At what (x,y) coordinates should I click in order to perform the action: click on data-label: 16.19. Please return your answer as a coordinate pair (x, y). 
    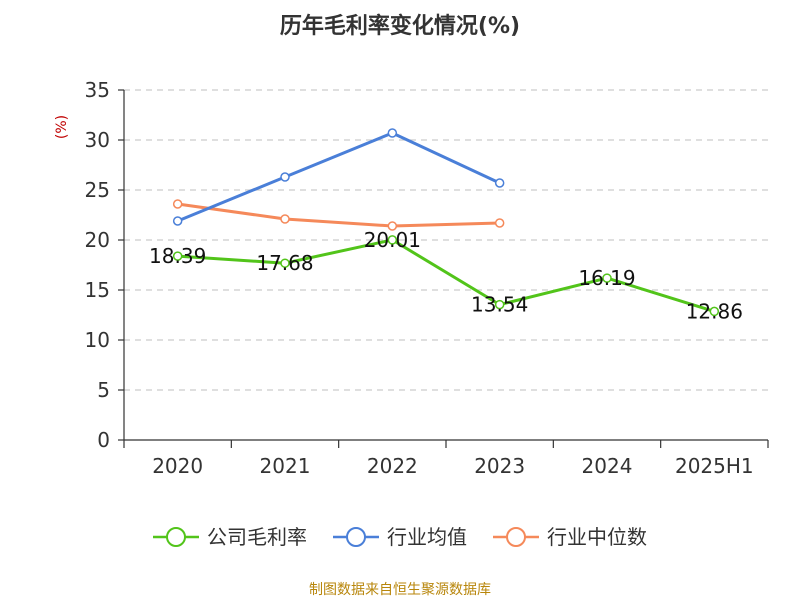
    Looking at the image, I should click on (606, 278).